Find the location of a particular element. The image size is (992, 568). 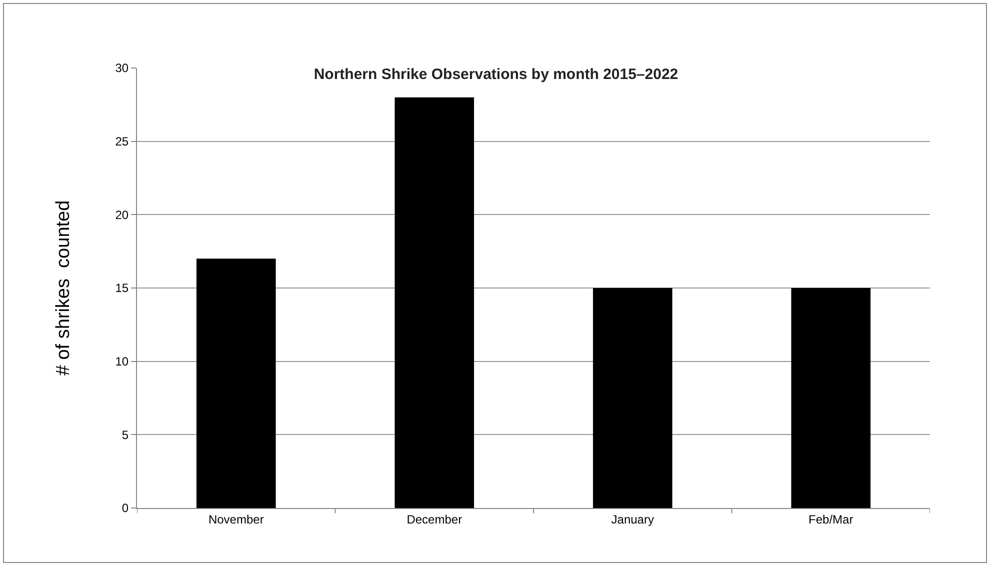

x-tick-label: December is located at coordinates (434, 519).